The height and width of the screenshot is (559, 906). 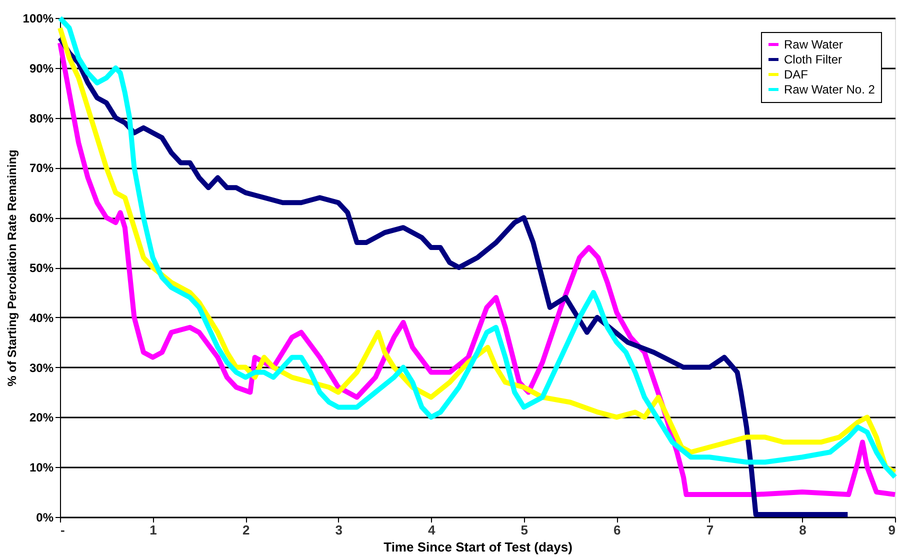 I want to click on y-tick-label: 100%, so click(x=38, y=19).